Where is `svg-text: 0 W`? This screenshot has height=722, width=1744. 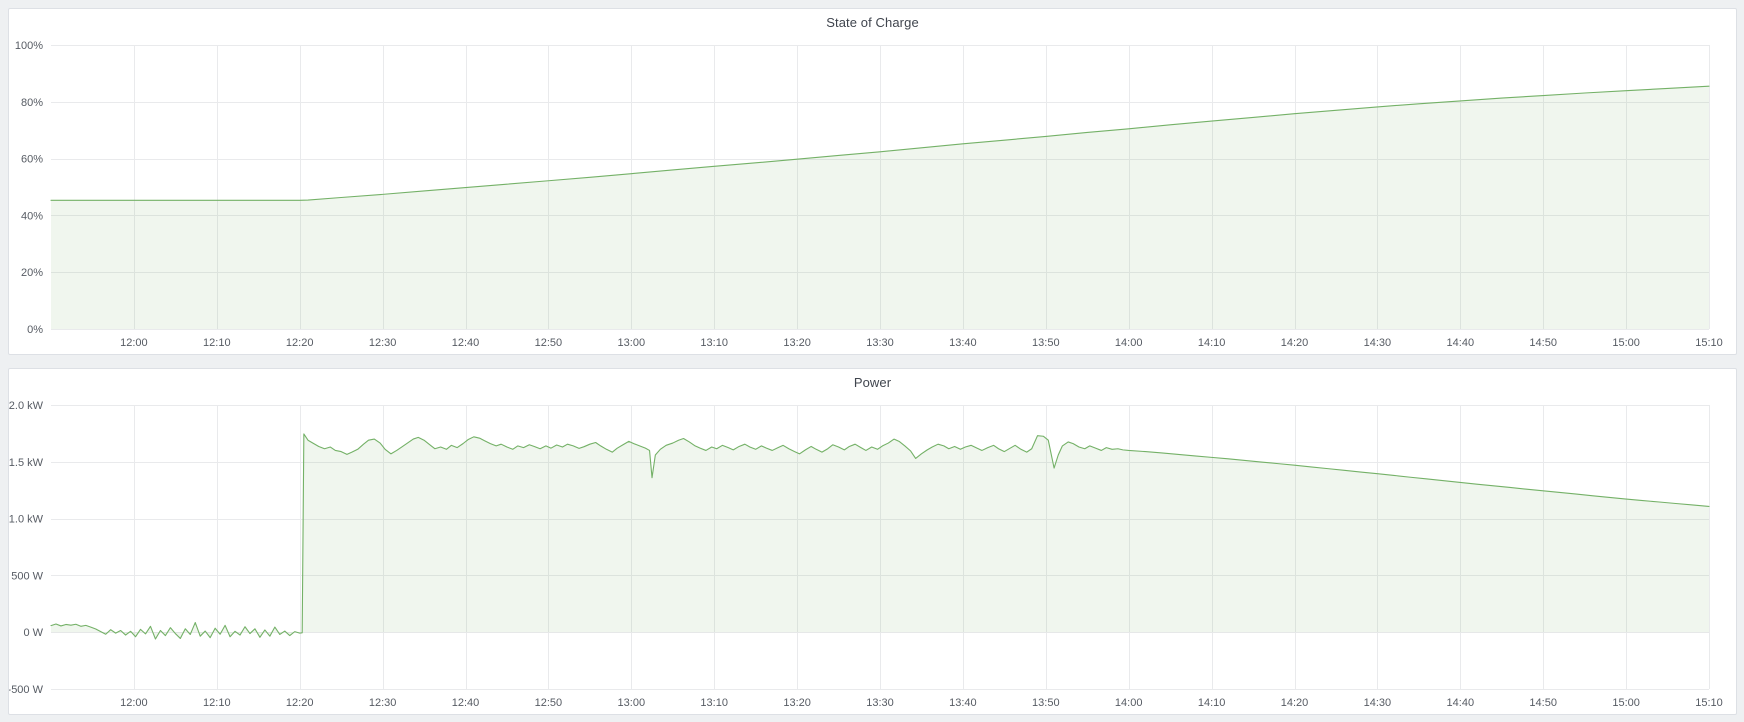 svg-text: 0 W is located at coordinates (33, 633).